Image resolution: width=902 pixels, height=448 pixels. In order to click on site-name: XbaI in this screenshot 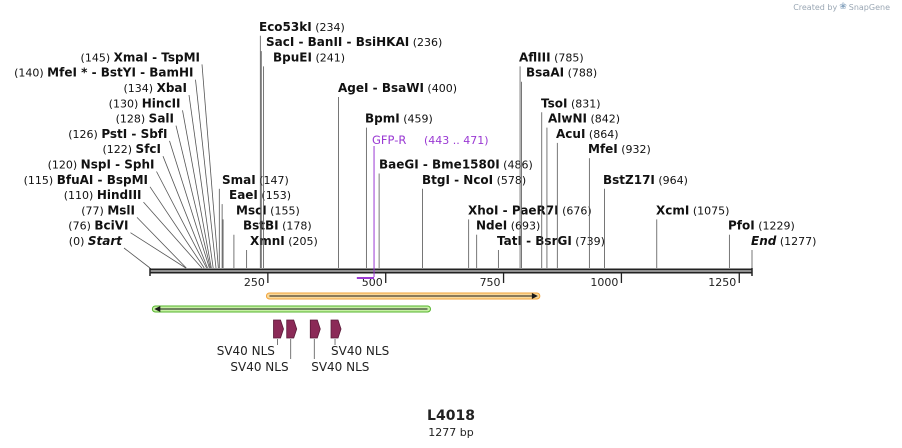, I will do `click(172, 88)`.